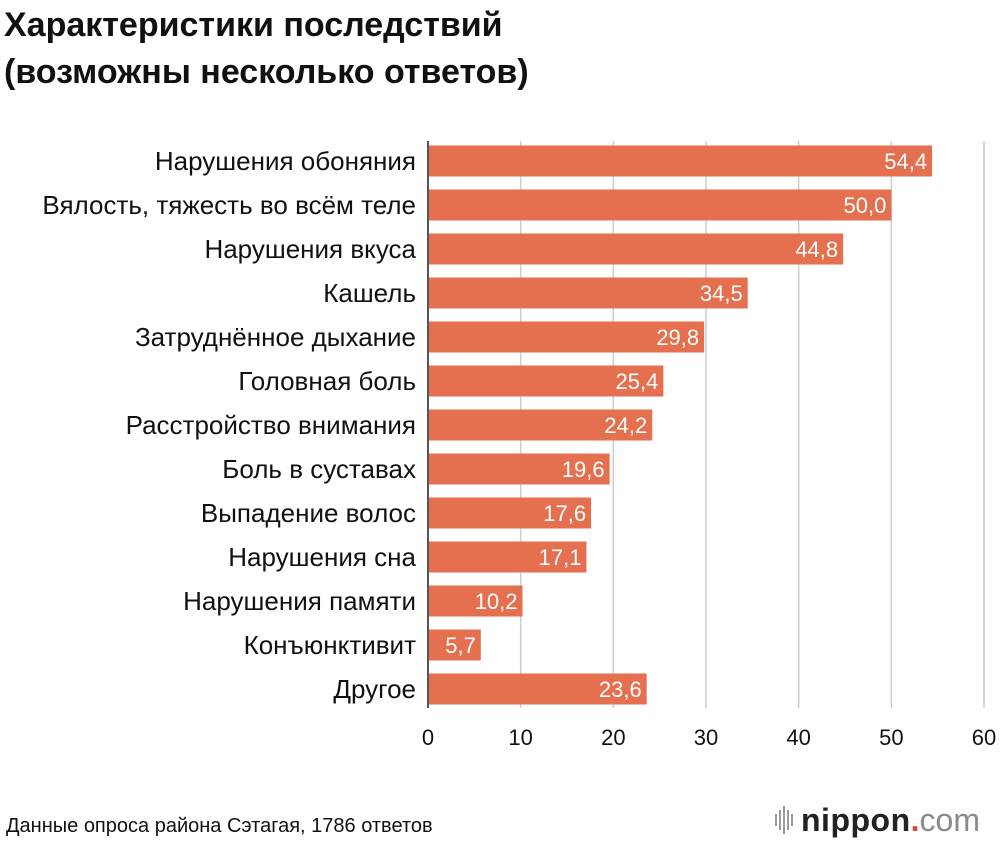  I want to click on bar-value-label: 44,8, so click(816, 249).